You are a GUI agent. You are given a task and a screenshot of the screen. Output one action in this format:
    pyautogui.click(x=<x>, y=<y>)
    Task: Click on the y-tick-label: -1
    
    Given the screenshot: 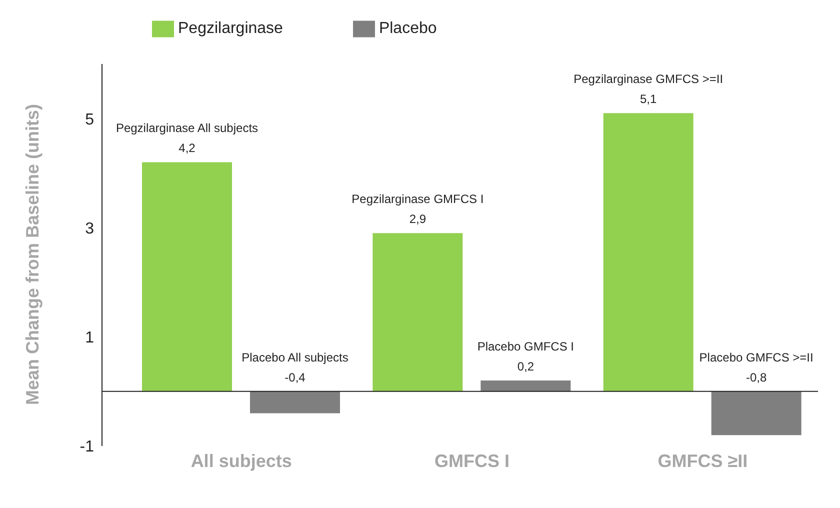 What is the action you would take?
    pyautogui.click(x=87, y=447)
    